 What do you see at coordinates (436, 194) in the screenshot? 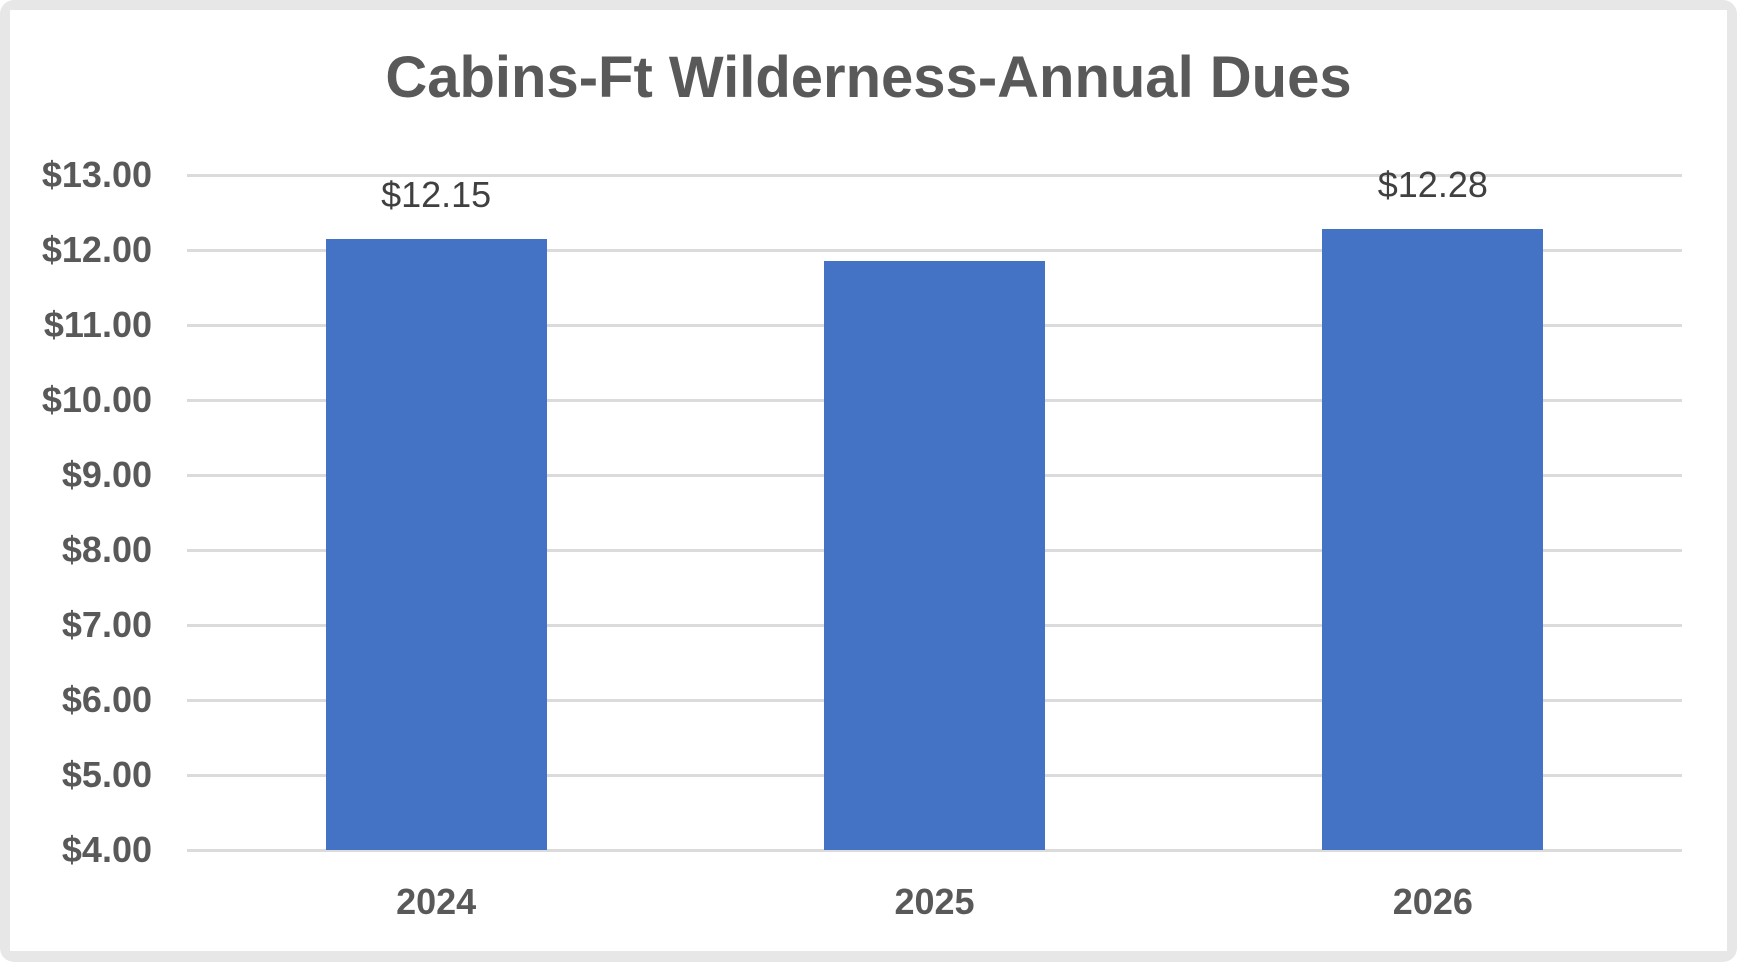
I see `data-label-2024: $12.15` at bounding box center [436, 194].